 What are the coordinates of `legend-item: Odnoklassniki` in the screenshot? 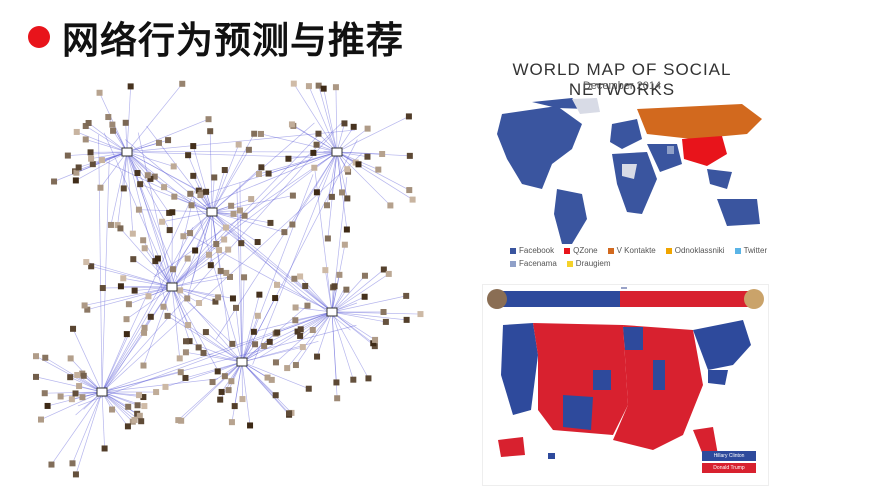 It's located at (695, 250).